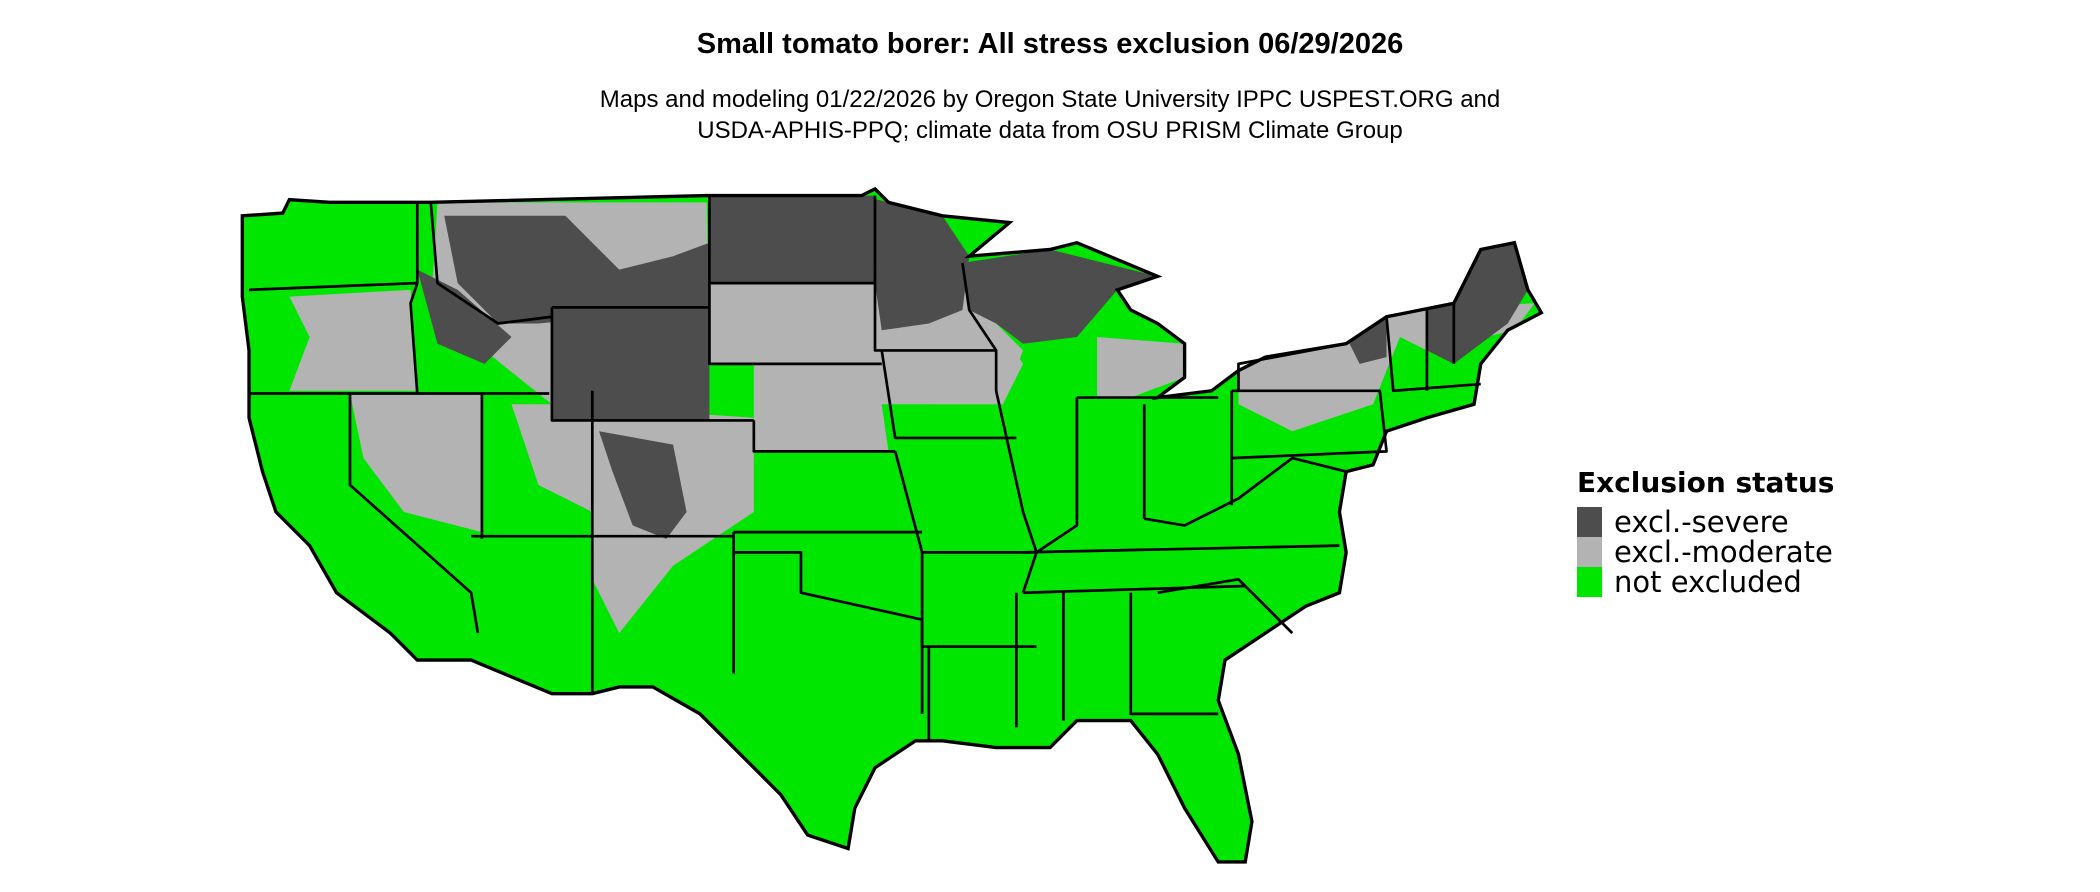 Image resolution: width=2100 pixels, height=892 pixels. I want to click on legend-item-severe: excl.-severe, so click(1705, 522).